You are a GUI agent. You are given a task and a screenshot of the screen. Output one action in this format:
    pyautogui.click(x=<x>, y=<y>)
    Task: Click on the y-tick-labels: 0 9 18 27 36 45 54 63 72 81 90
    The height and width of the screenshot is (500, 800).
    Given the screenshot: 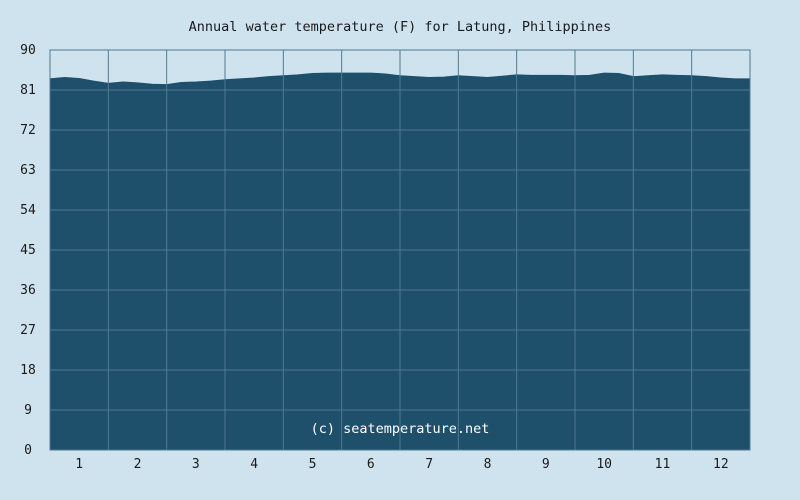 What is the action you would take?
    pyautogui.click(x=28, y=250)
    